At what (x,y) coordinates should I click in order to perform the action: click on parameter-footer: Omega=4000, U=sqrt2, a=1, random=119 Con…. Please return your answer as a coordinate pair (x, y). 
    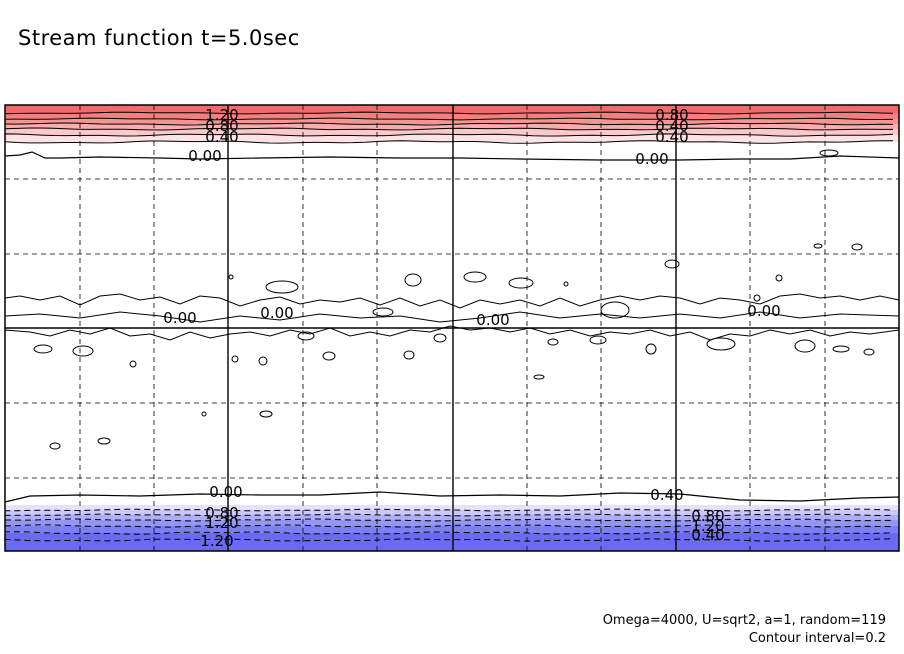
    Looking at the image, I should click on (744, 630).